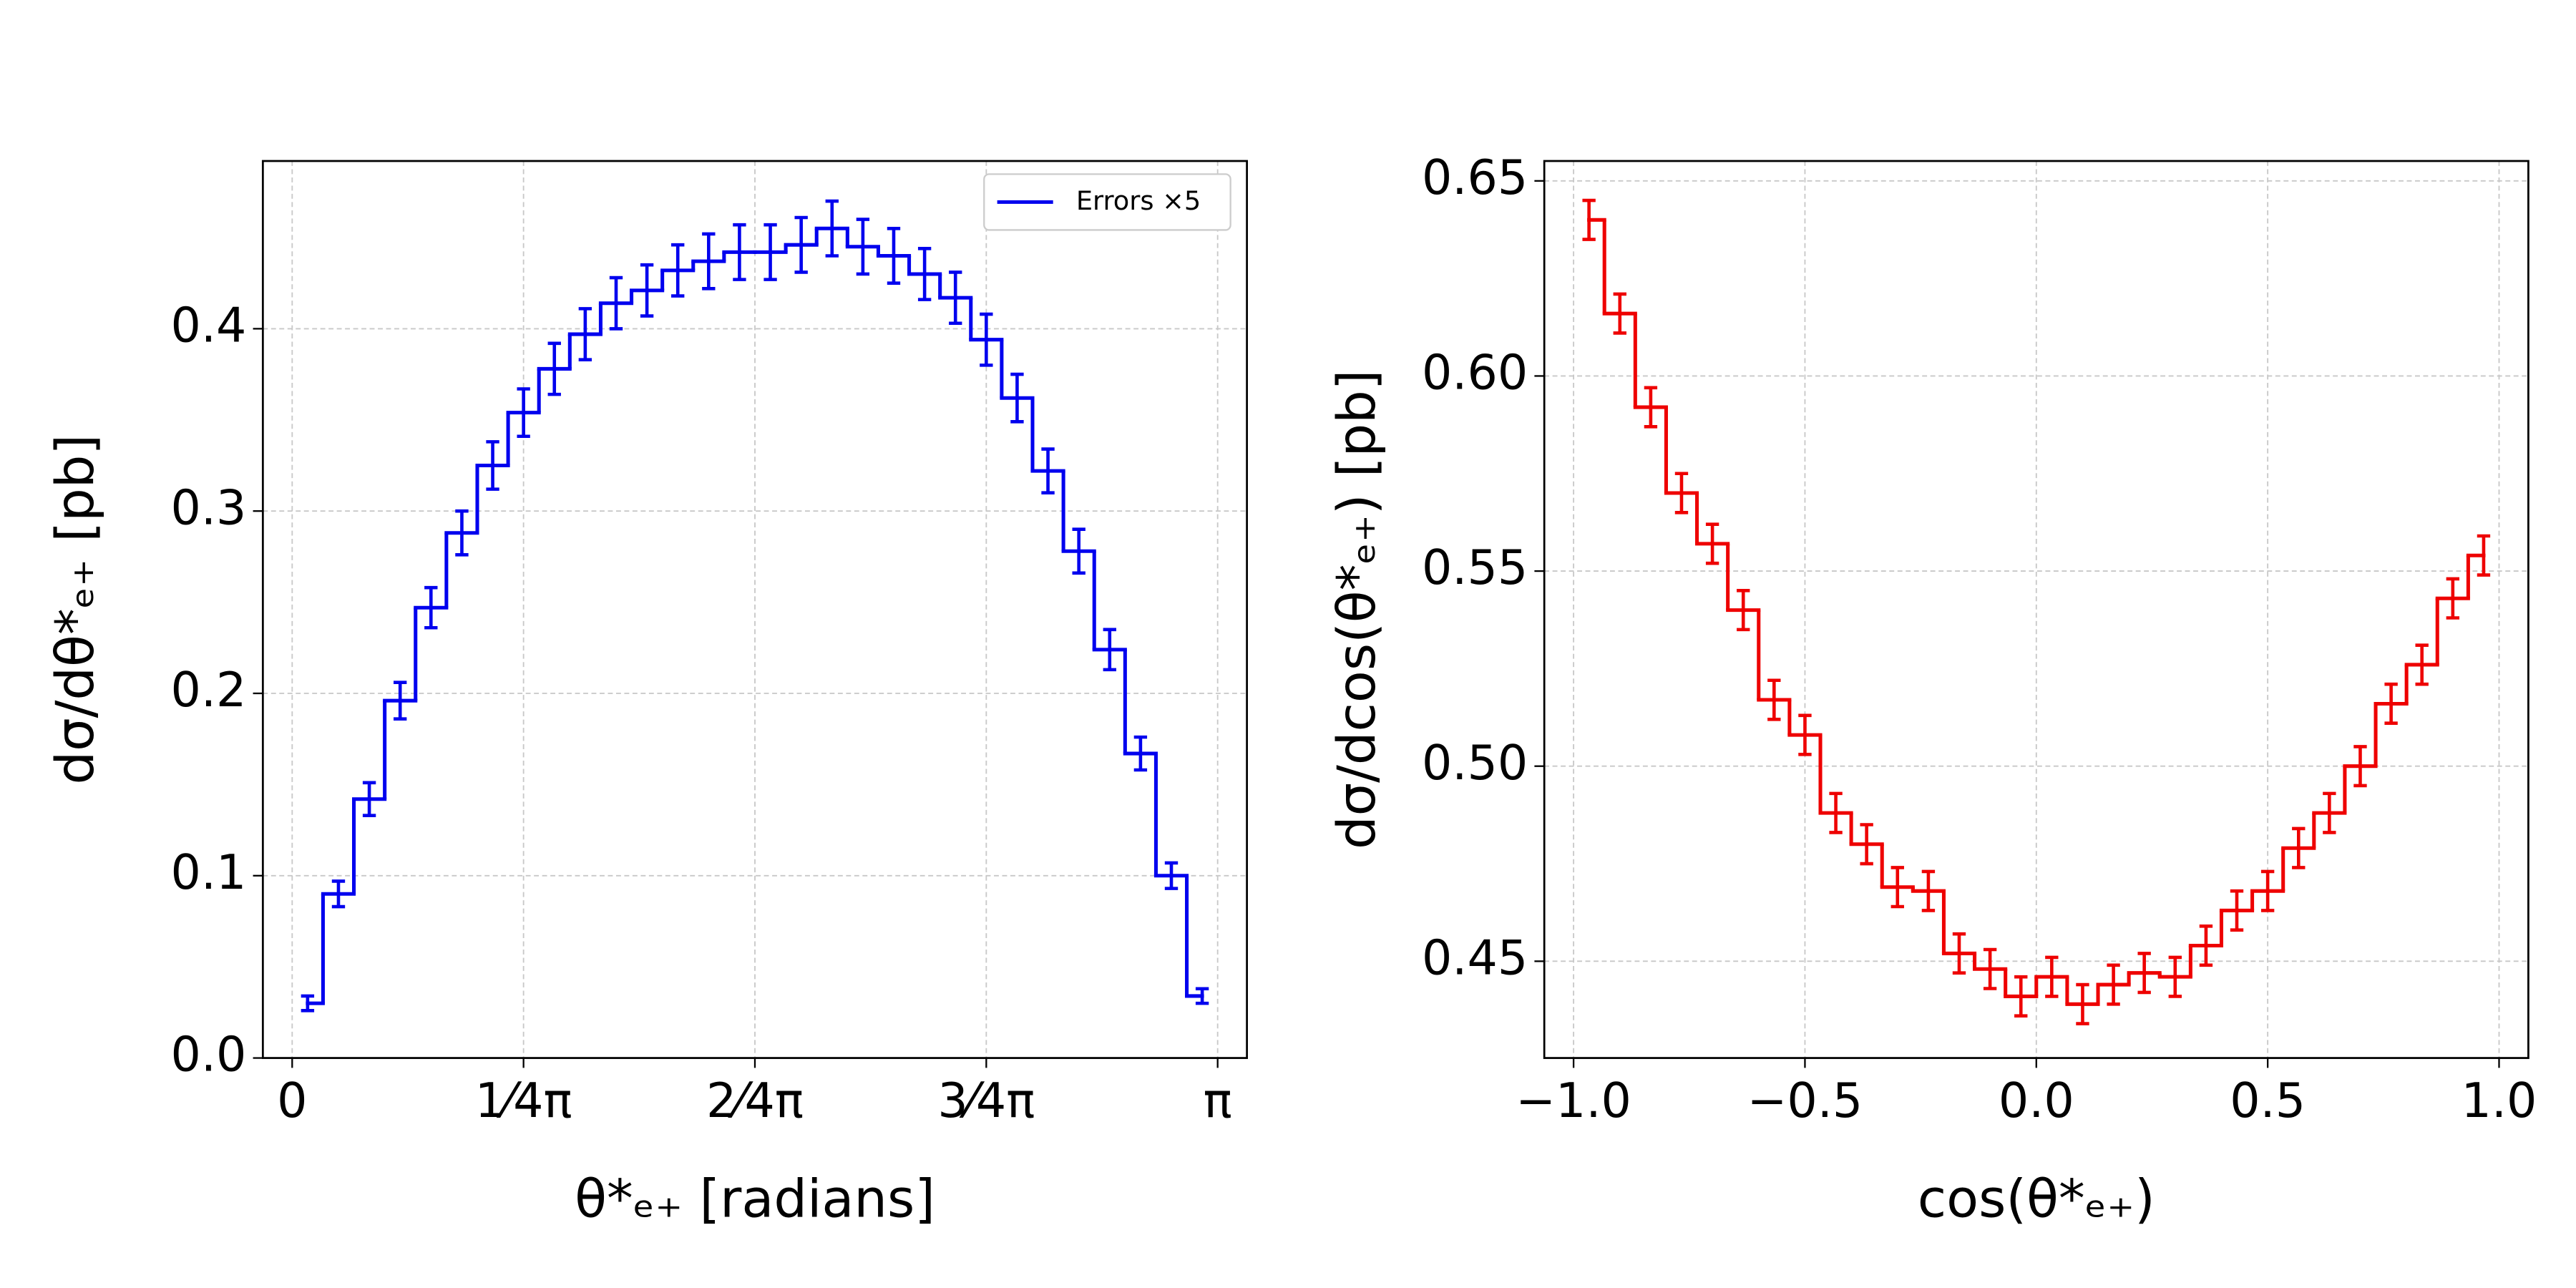 The height and width of the screenshot is (1288, 2576). I want to click on legend-label: Errors ×5, so click(1138, 200).